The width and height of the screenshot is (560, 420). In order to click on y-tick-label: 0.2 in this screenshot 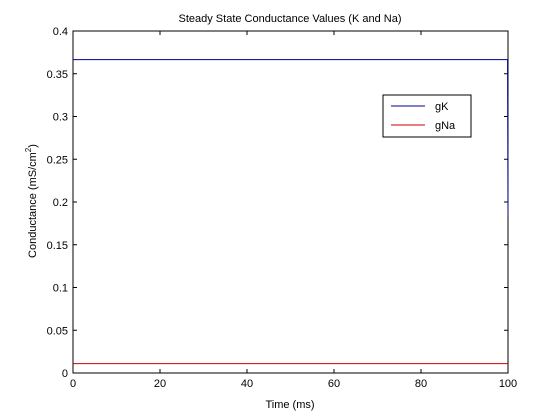, I will do `click(60, 203)`.